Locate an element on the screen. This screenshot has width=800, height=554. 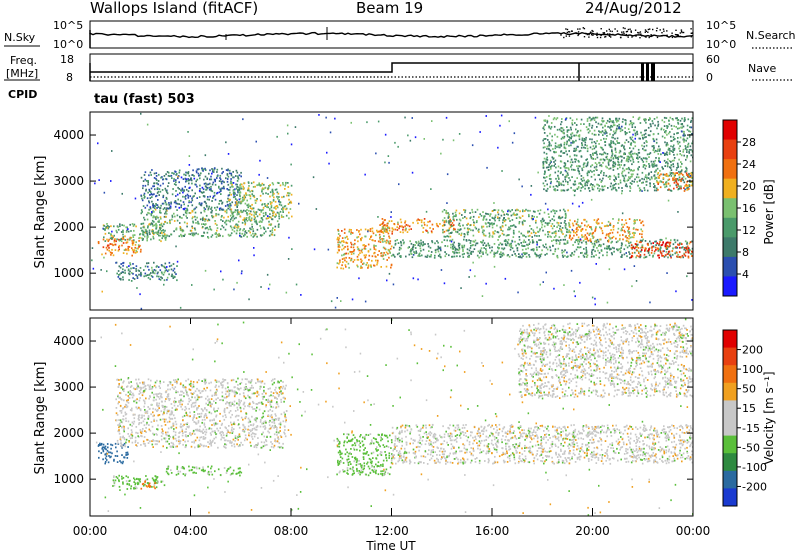
noise-right-tick-bottom: 10^0 is located at coordinates (721, 44).